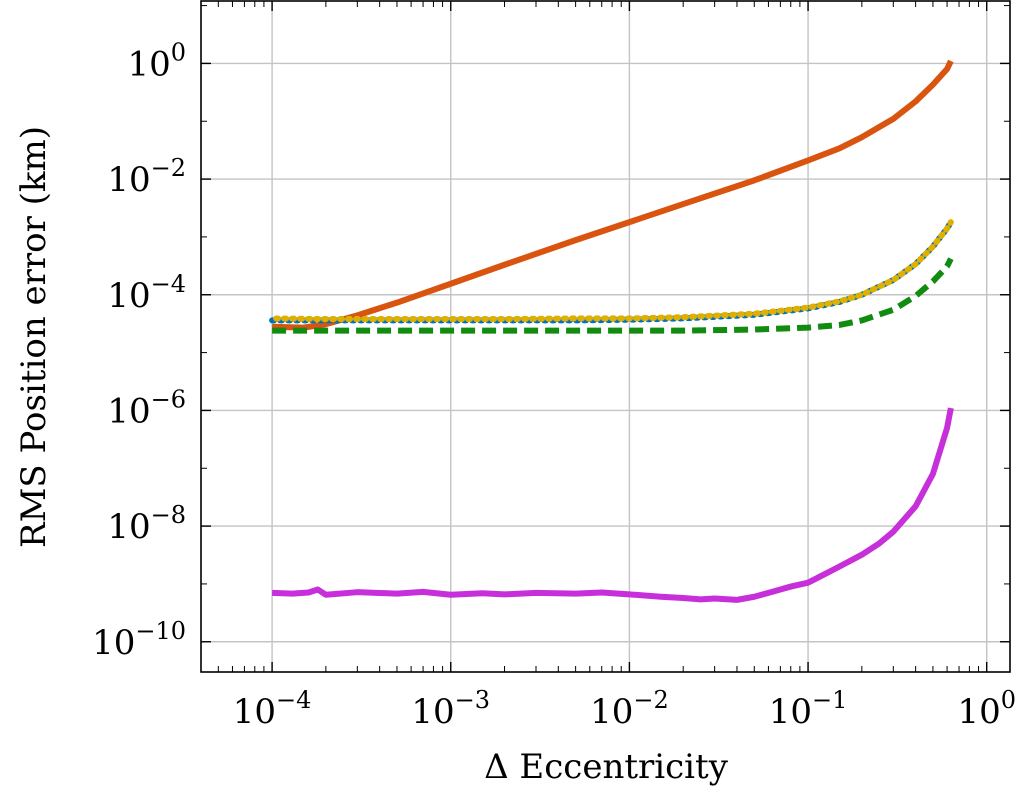 The width and height of the screenshot is (1023, 801). What do you see at coordinates (156, 61) in the screenshot?
I see `y-tick-label: 10⁰` at bounding box center [156, 61].